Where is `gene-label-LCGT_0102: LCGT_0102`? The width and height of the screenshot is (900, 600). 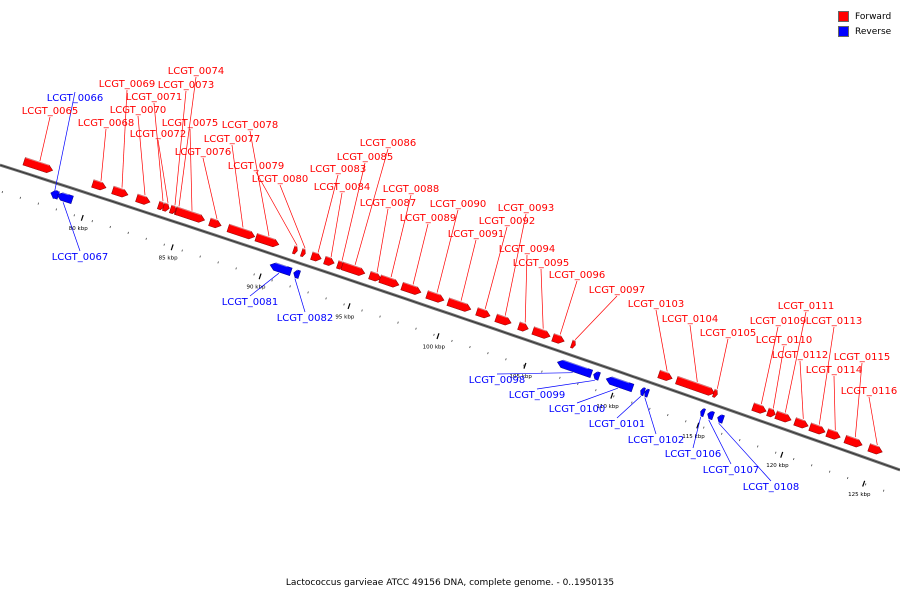
gene-label-LCGT_0102: LCGT_0102 is located at coordinates (656, 440).